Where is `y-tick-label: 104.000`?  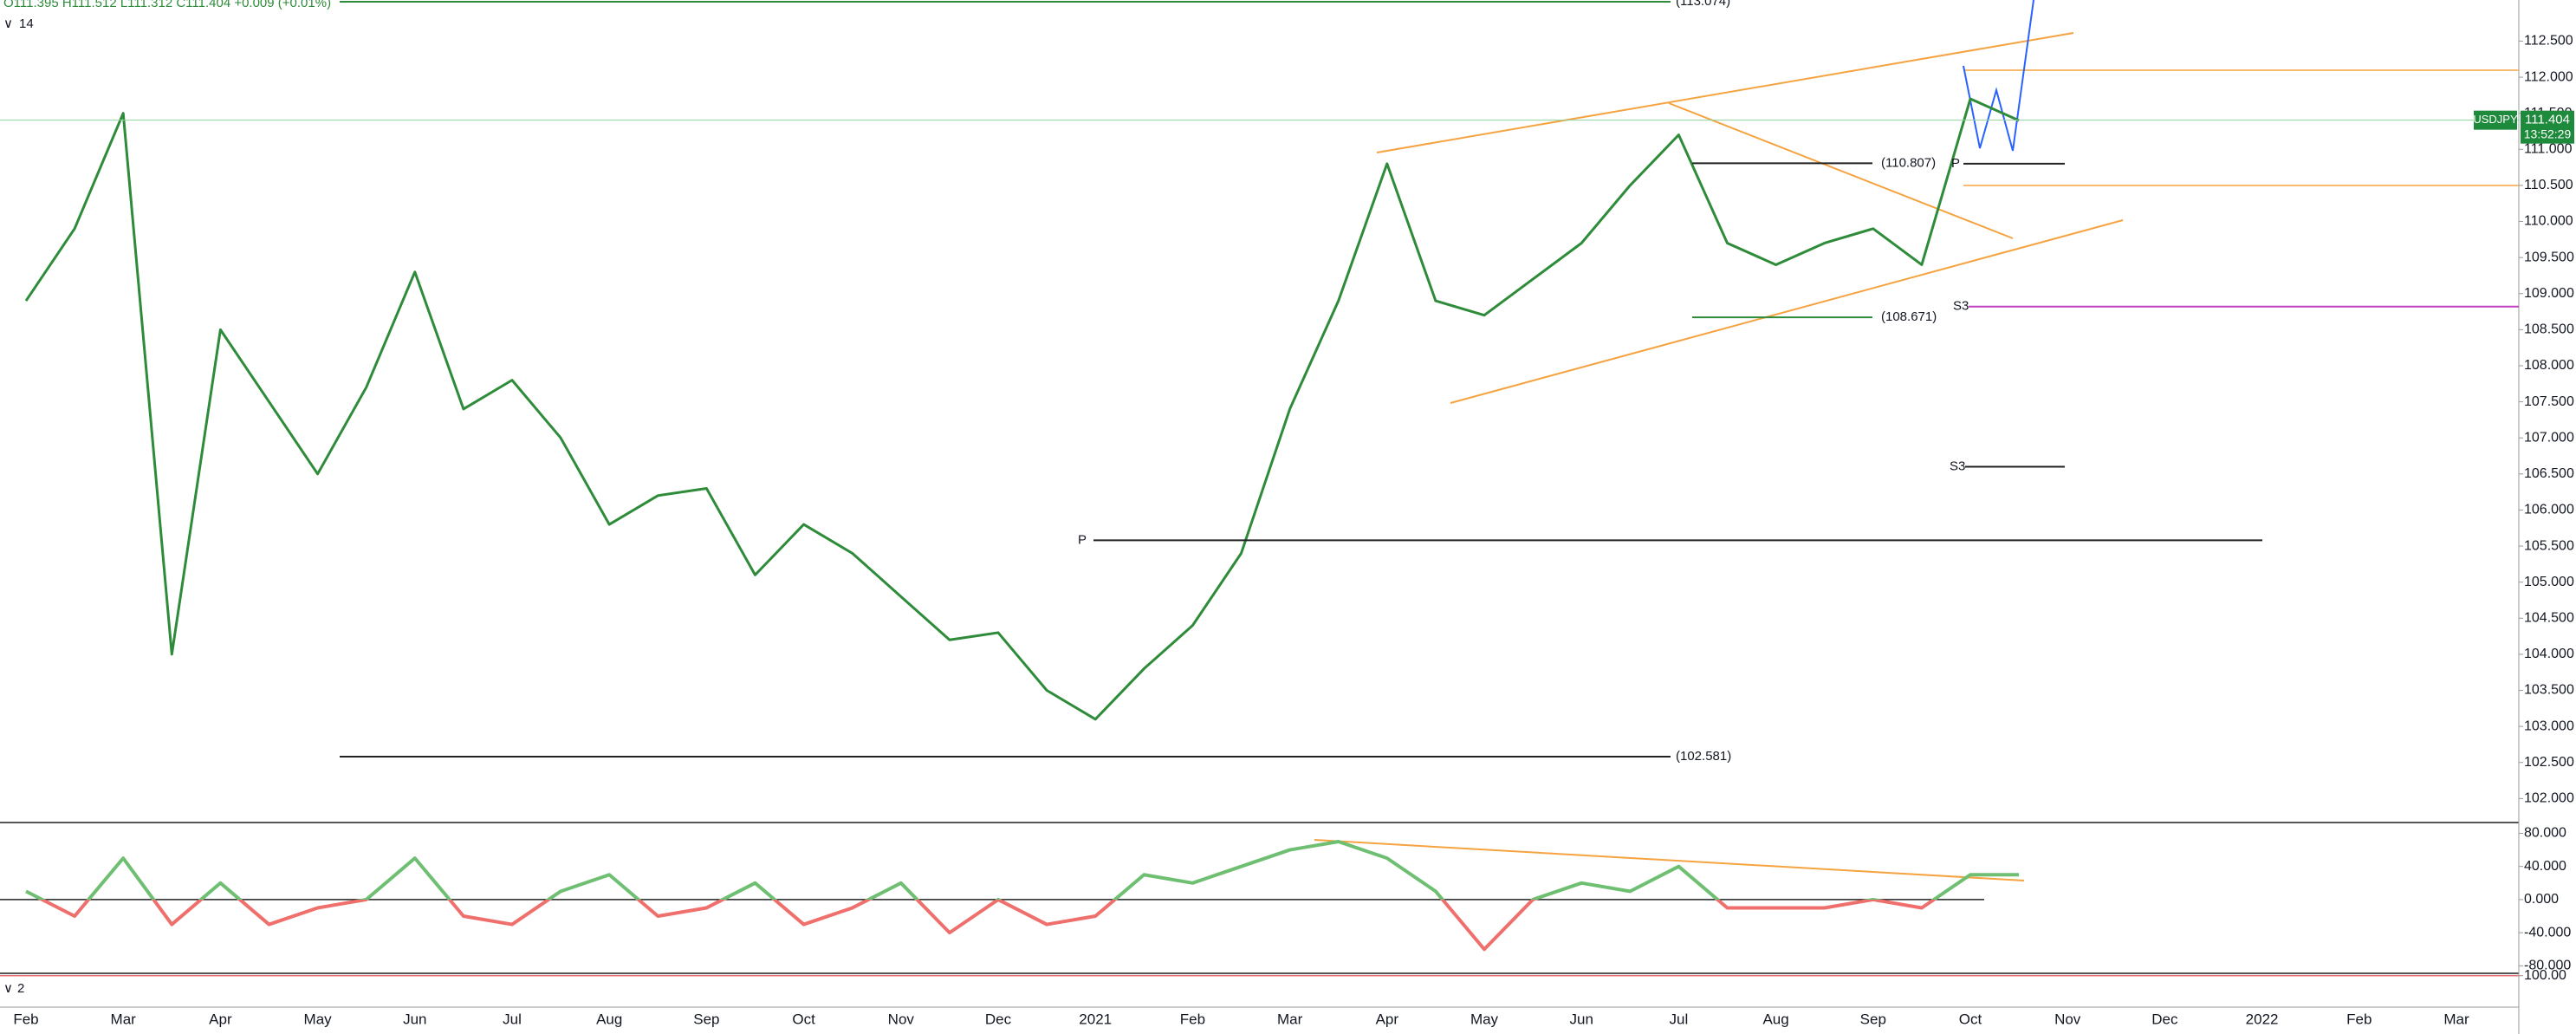
y-tick-label: 104.000 is located at coordinates (2549, 654).